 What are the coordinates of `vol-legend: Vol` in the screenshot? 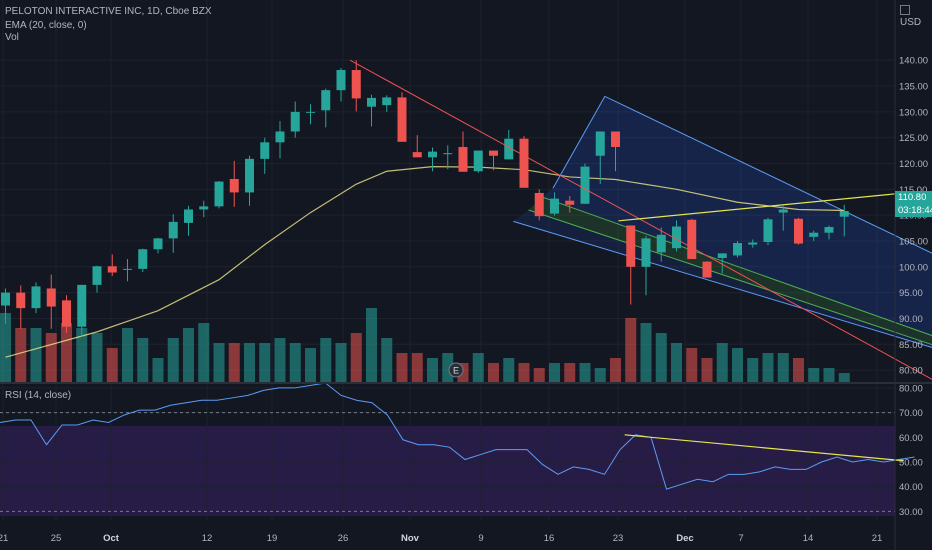 It's located at (12, 37).